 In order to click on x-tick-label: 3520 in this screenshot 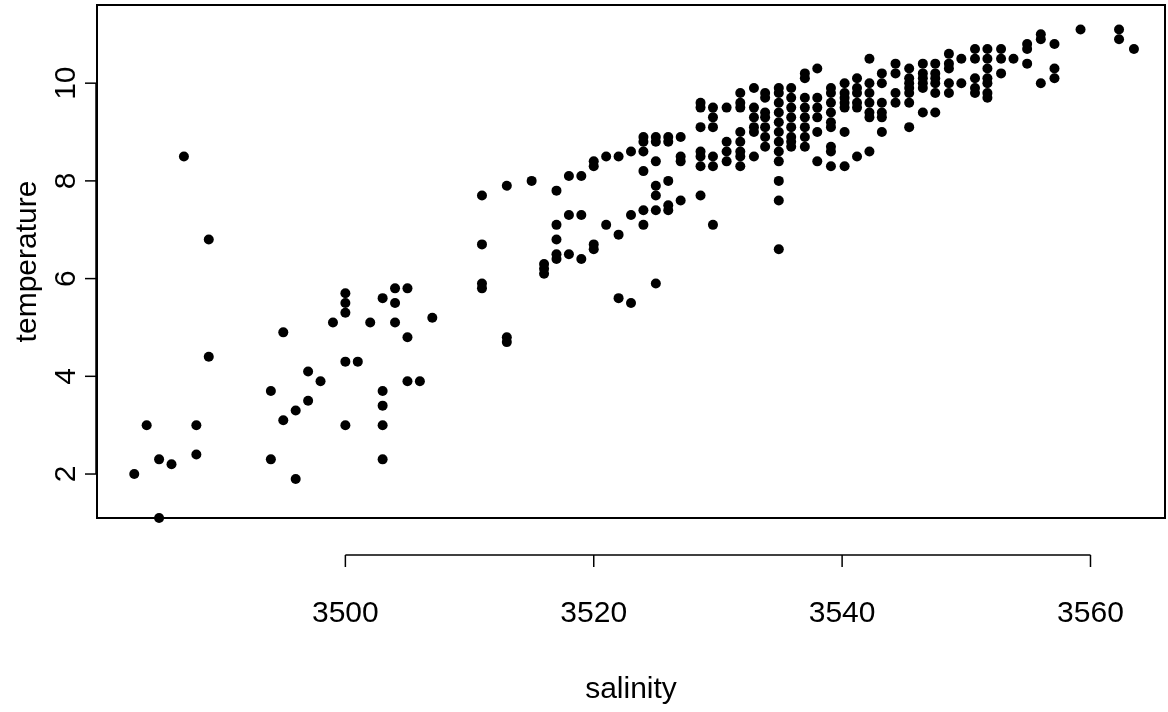, I will do `click(594, 611)`.